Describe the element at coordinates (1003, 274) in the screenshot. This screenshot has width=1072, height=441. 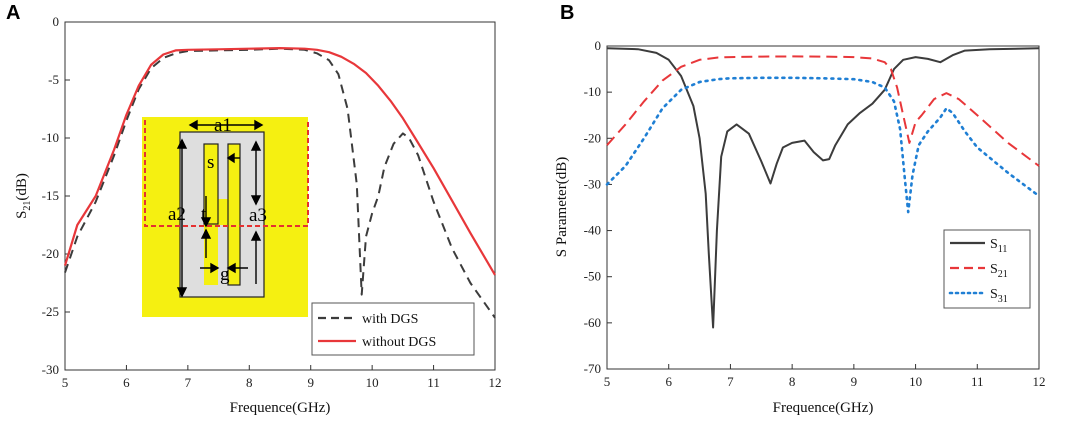
I see `legend-label-s21-sub: 21` at that location.